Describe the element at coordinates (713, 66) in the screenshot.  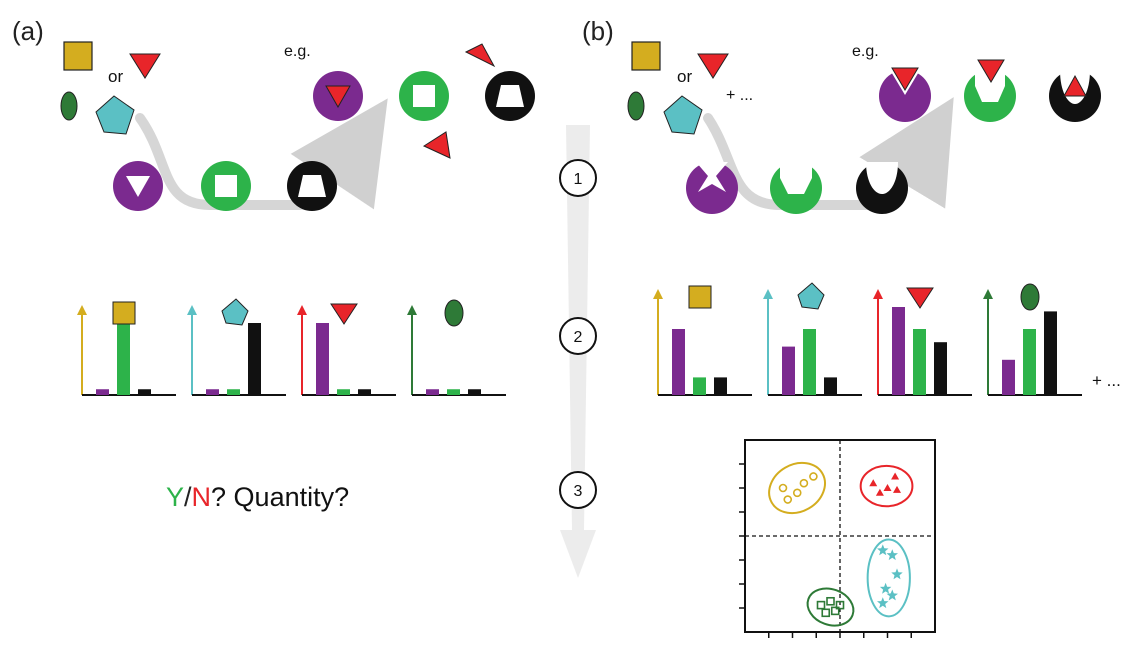
I see `red-triangle-icon-b` at that location.